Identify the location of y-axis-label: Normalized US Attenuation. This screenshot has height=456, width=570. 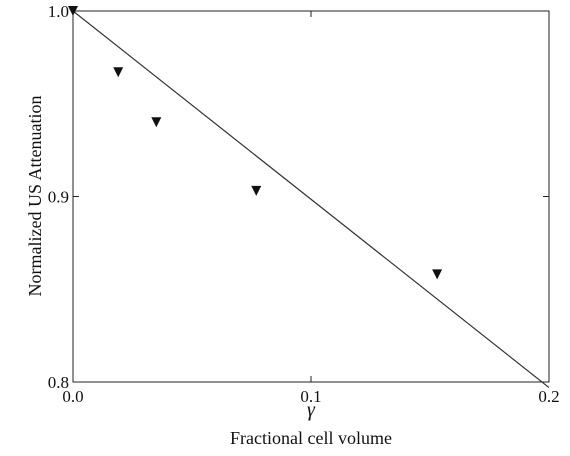
(35, 196).